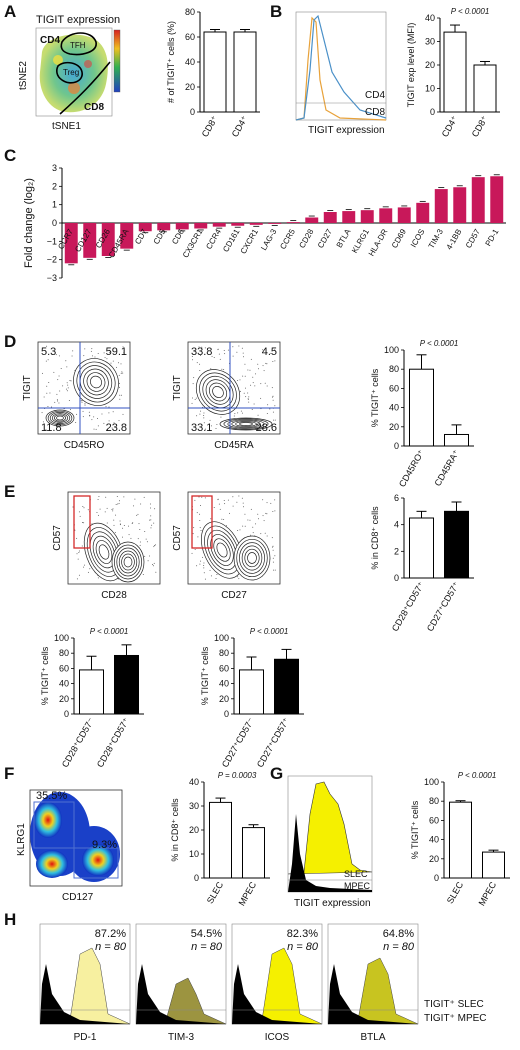  I want to click on y-axis-label: # of TIGIT⁺ cells (%), so click(171, 62).